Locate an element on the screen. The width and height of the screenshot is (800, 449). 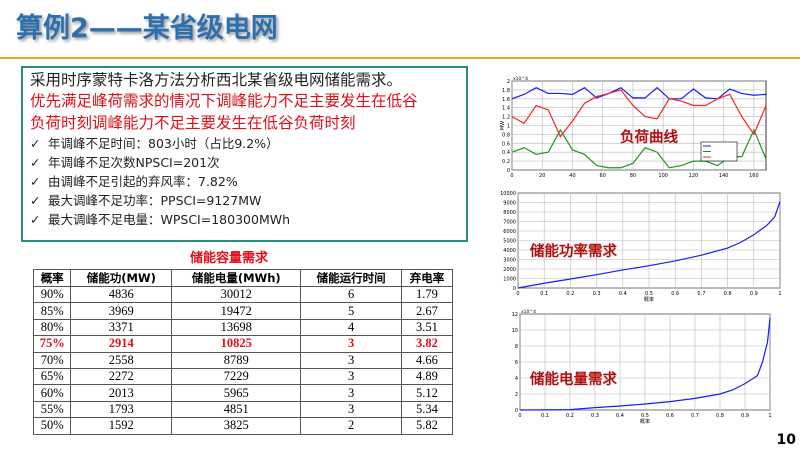
table-cell: 4.89 is located at coordinates (427, 376).